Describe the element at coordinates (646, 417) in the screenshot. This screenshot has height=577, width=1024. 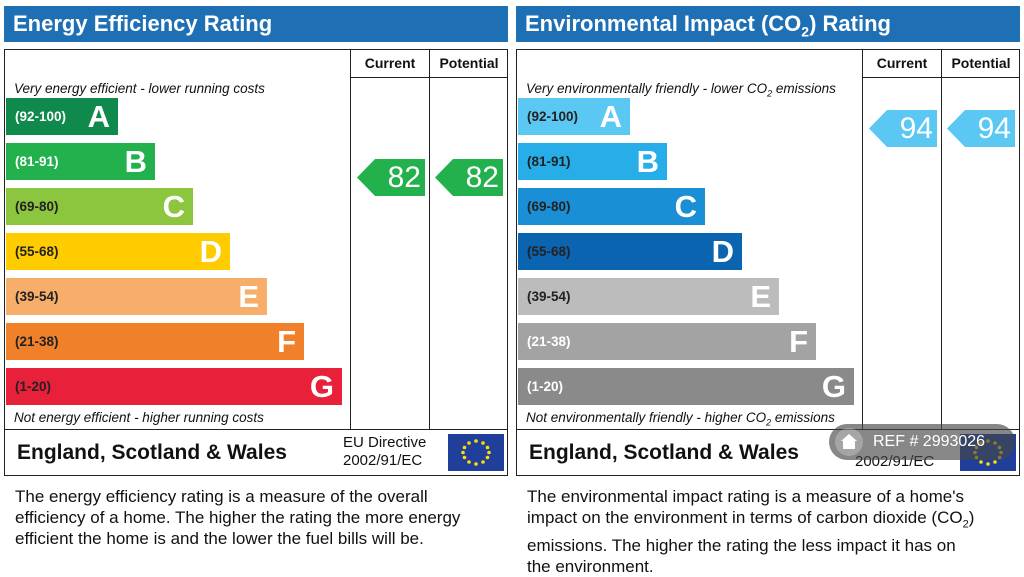
I see `note-part: Not environmentally friendly - higher CO` at that location.